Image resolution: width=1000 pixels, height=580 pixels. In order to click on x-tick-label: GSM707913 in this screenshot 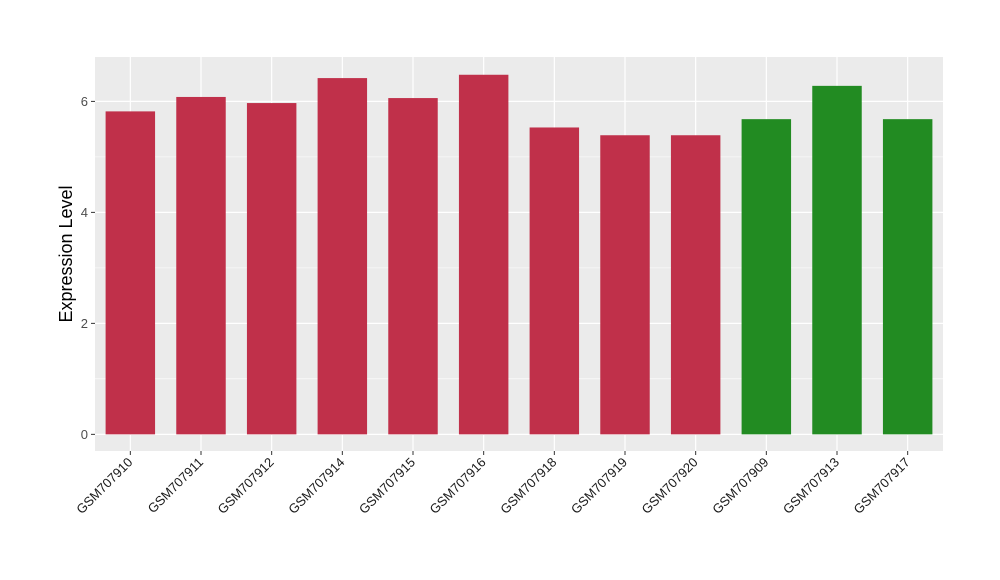, I will do `click(811, 486)`.